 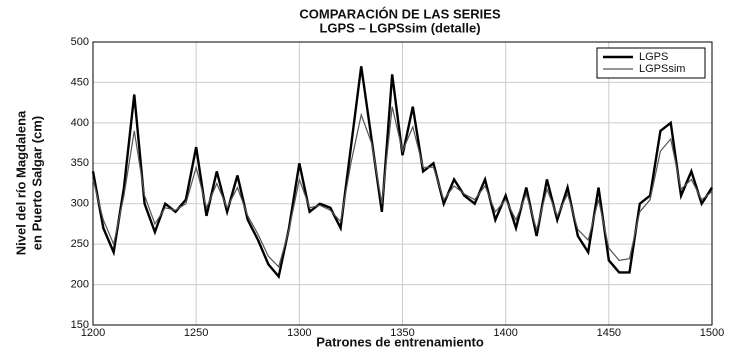 What do you see at coordinates (80, 163) in the screenshot?
I see `y-tick-label: 350` at bounding box center [80, 163].